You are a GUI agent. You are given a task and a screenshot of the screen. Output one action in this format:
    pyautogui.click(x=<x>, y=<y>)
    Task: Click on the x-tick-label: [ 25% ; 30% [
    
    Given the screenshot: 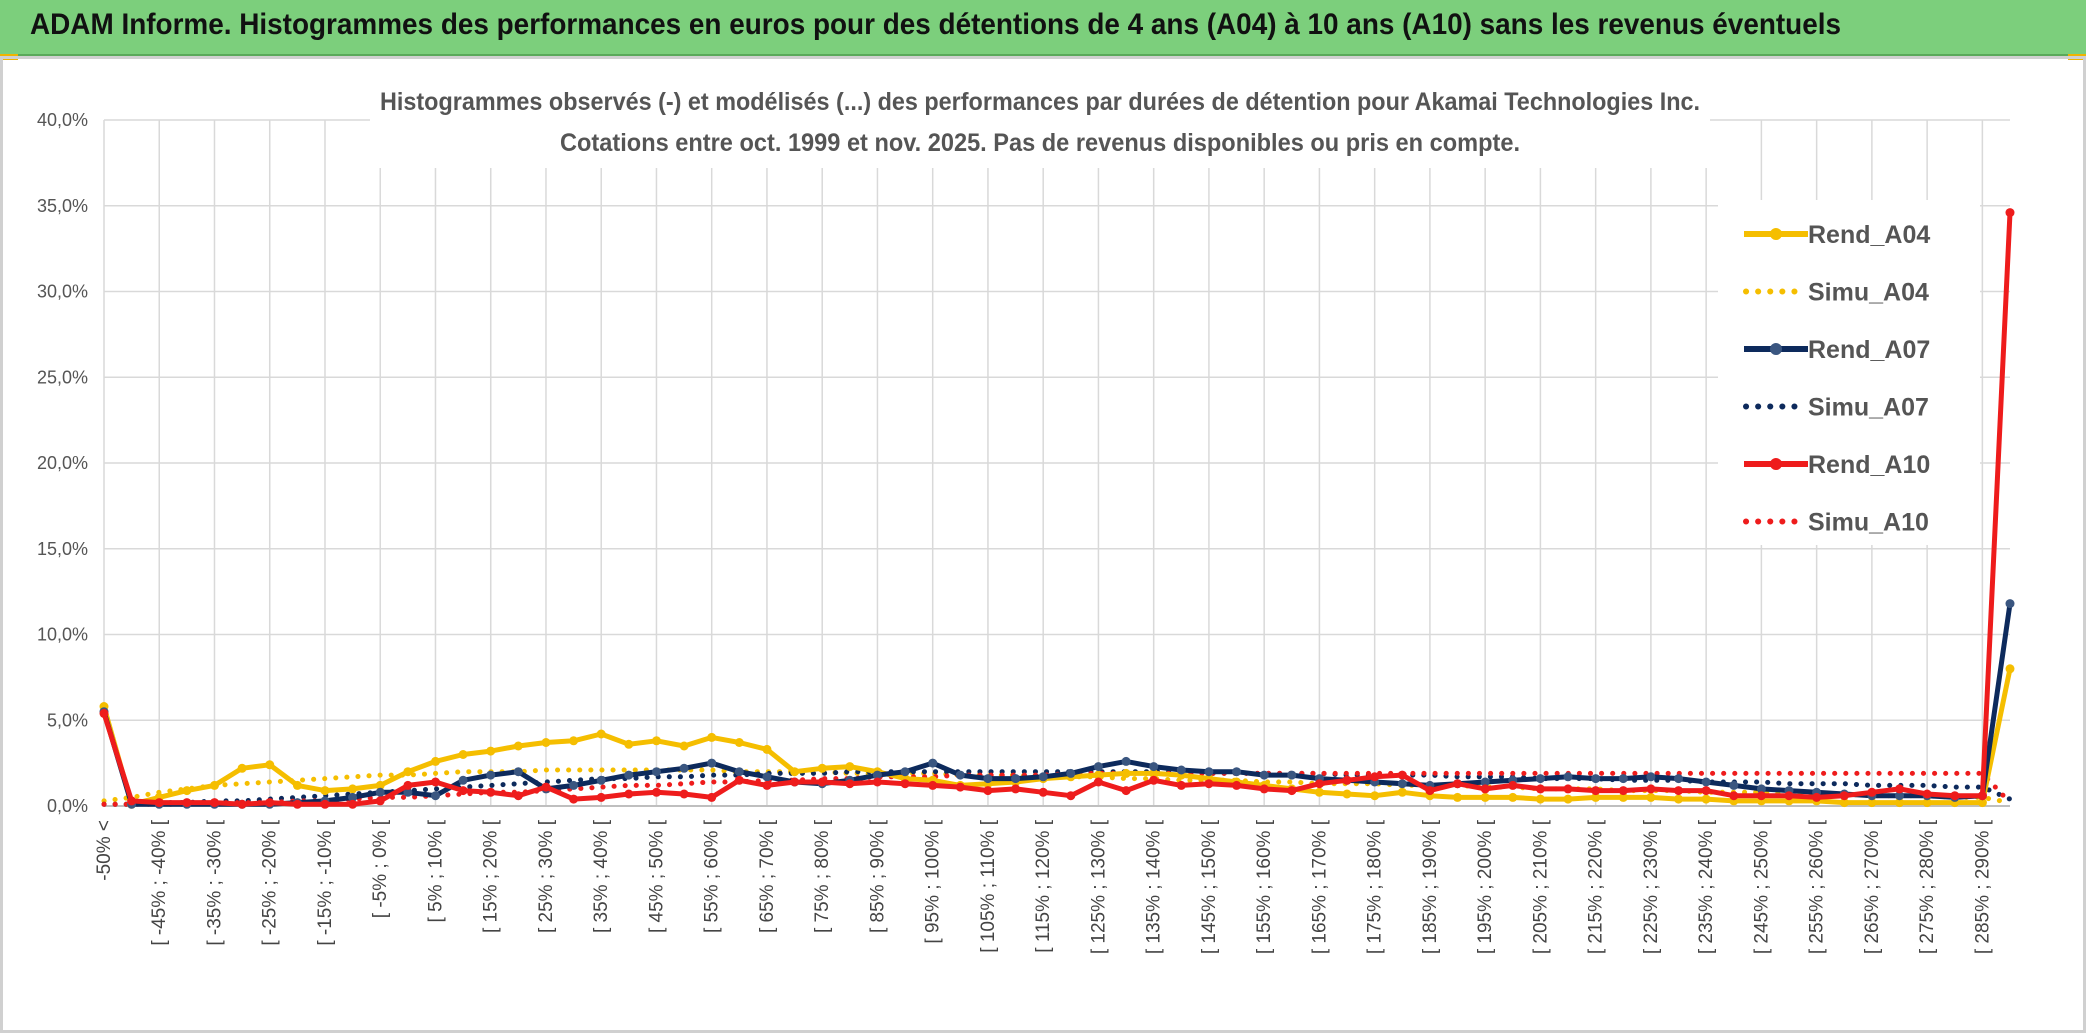 What is the action you would take?
    pyautogui.click(x=546, y=876)
    